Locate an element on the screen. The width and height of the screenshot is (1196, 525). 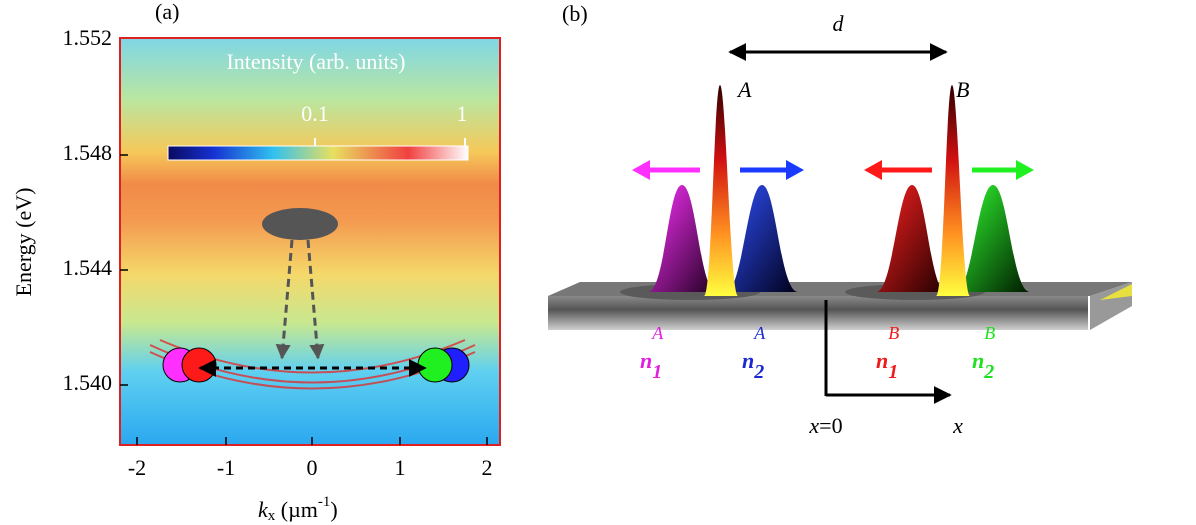
colorbar-title: Intensity (arb. units) is located at coordinates (315, 61).